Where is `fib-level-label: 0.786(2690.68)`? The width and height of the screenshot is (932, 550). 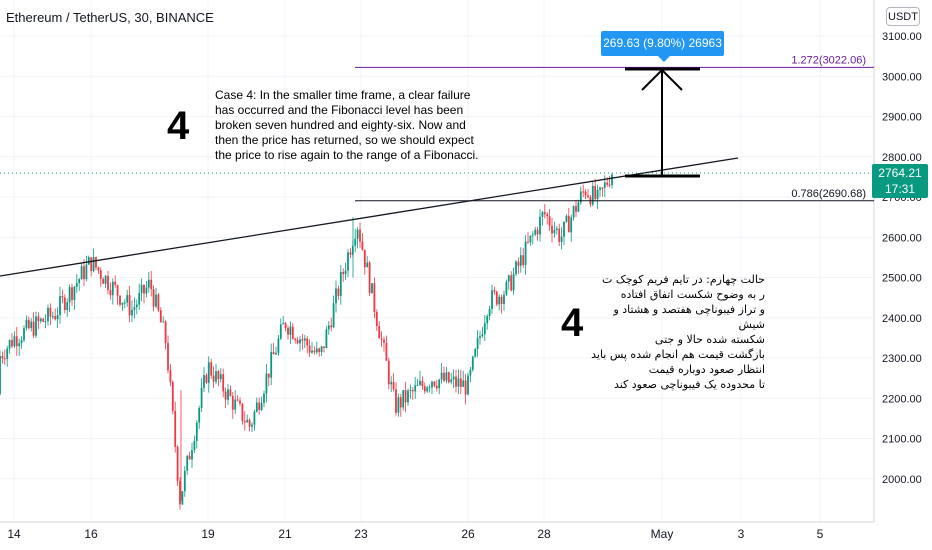
fib-level-label: 0.786(2690.68) is located at coordinates (828, 194).